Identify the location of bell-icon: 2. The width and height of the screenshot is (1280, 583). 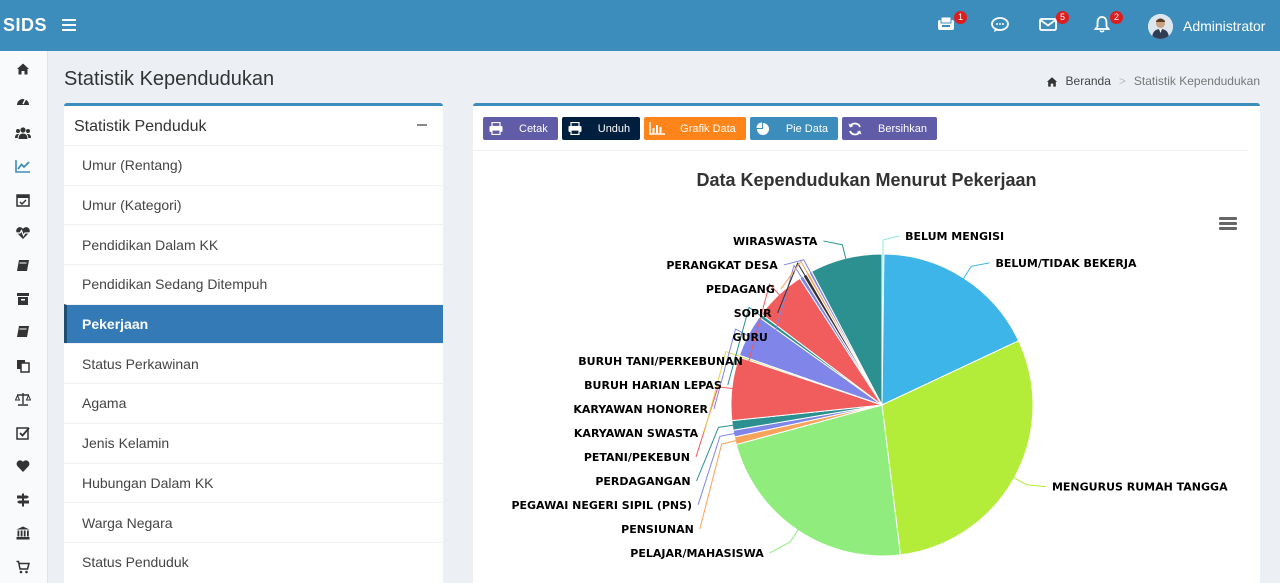
(1107, 24).